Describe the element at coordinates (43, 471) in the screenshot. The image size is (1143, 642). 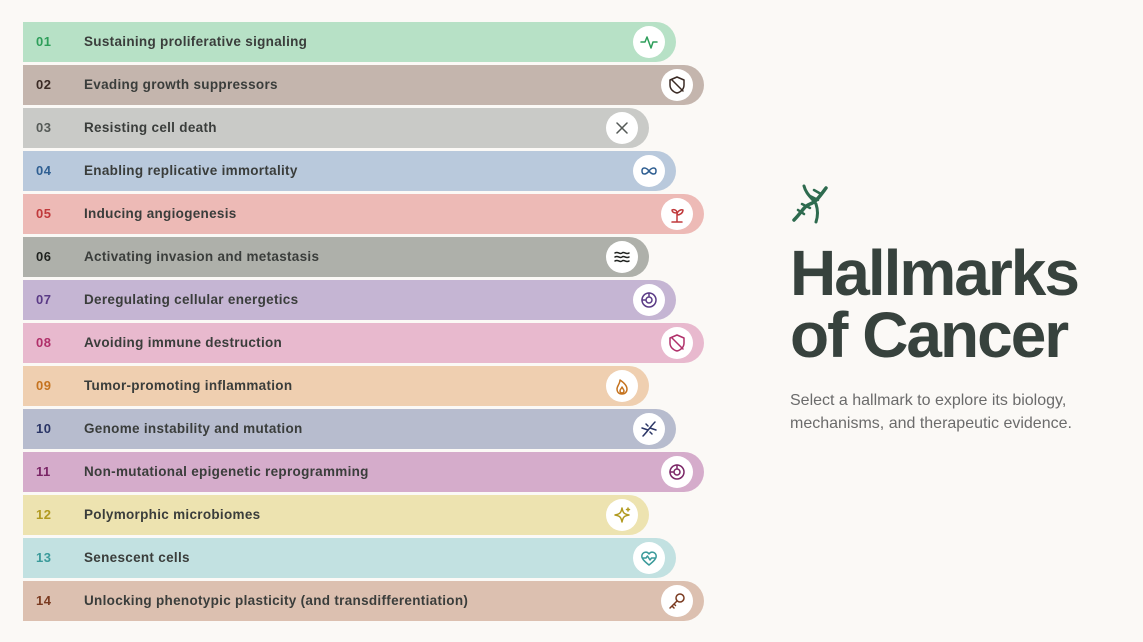
I see `hallmark-number: 11` at that location.